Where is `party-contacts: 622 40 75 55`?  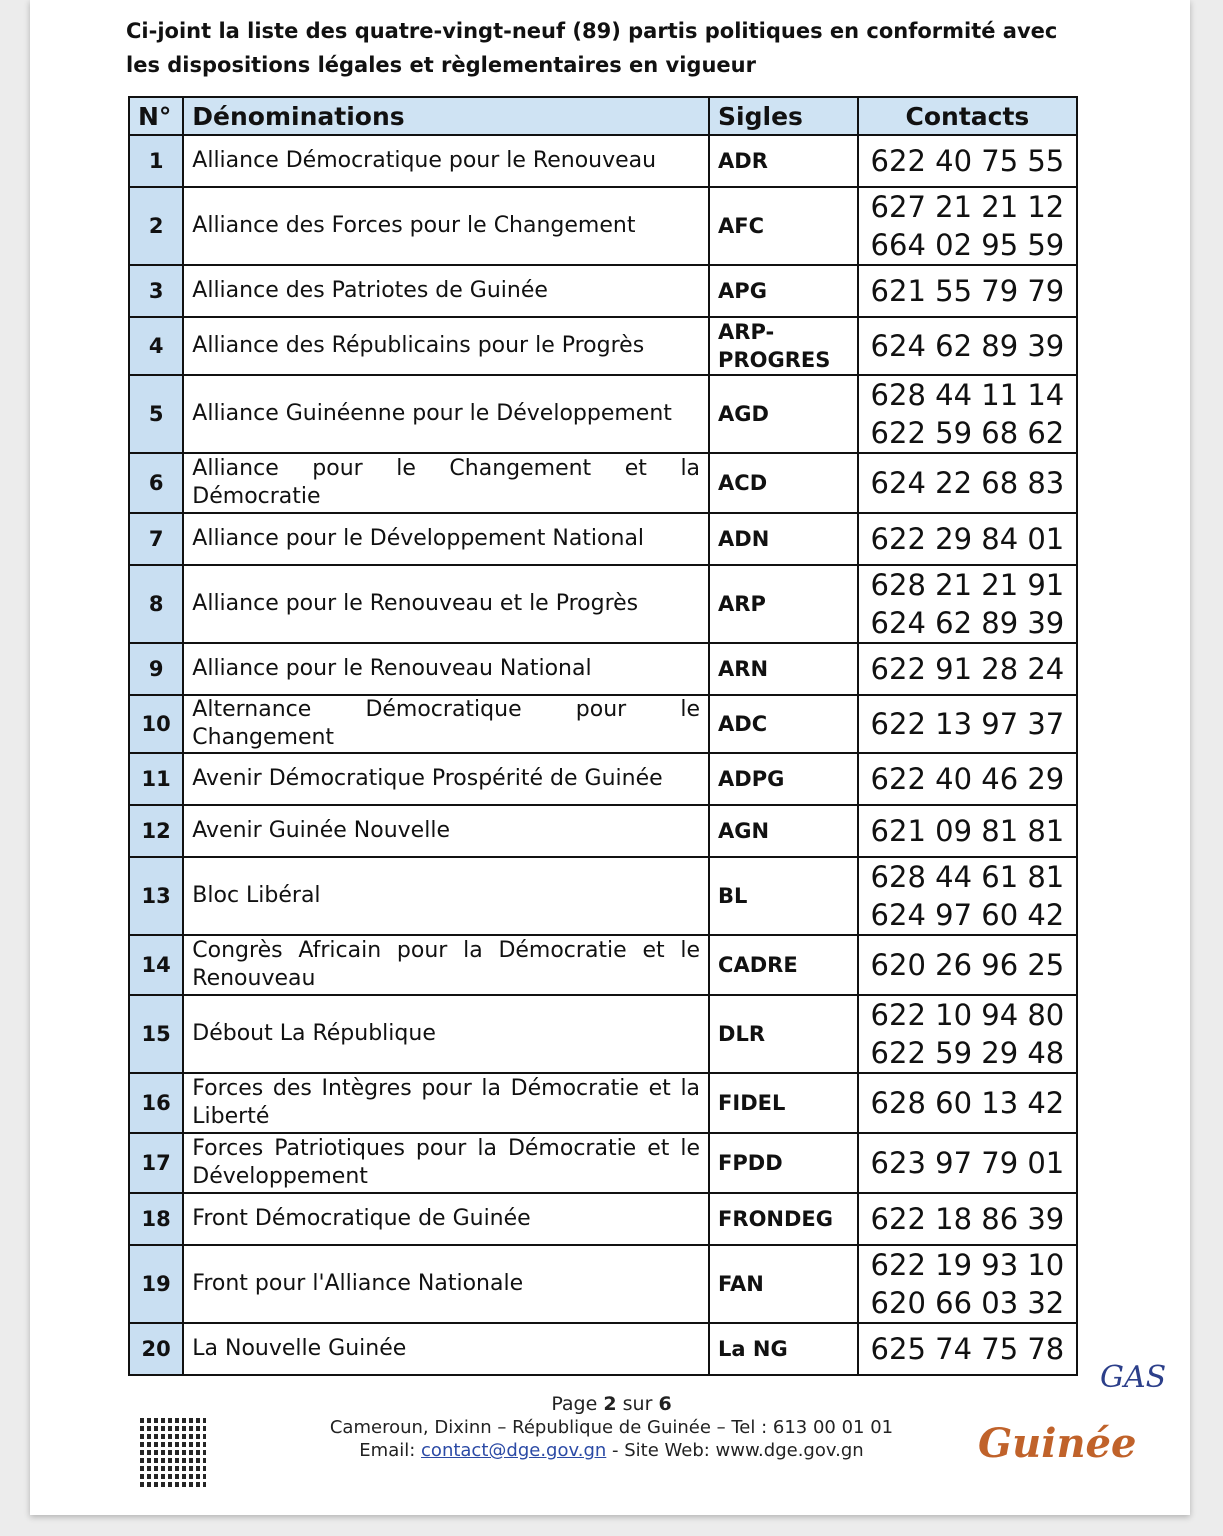 party-contacts: 622 40 75 55 is located at coordinates (967, 161).